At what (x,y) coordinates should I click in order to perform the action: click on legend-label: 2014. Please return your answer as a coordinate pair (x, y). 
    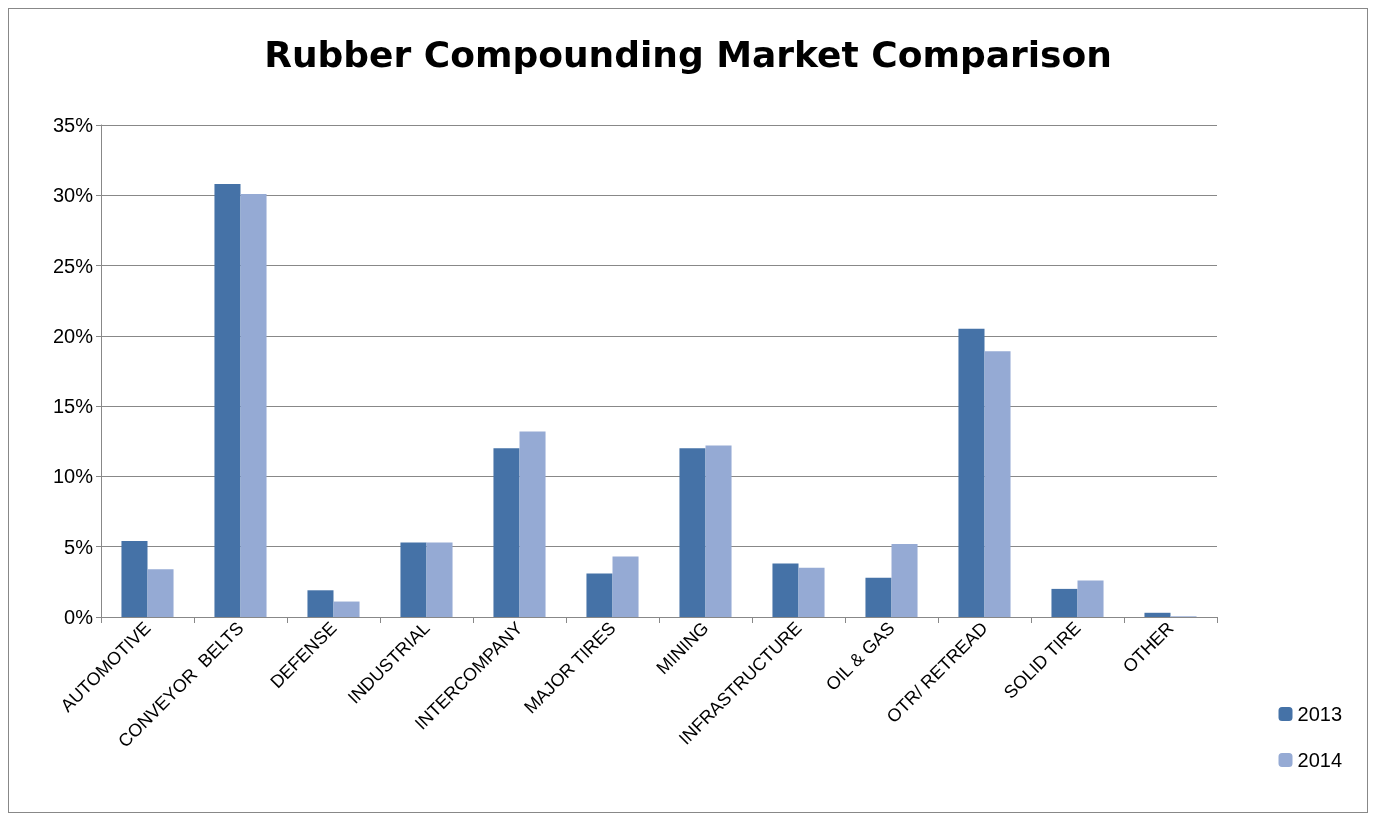
    Looking at the image, I should click on (1320, 760).